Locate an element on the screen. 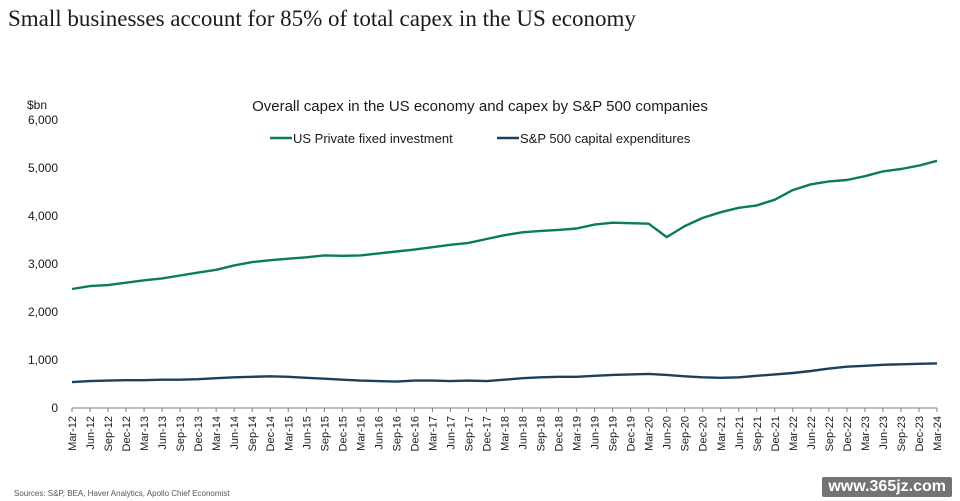 The width and height of the screenshot is (960, 501). x-tick-label: Jun-15 is located at coordinates (307, 433).